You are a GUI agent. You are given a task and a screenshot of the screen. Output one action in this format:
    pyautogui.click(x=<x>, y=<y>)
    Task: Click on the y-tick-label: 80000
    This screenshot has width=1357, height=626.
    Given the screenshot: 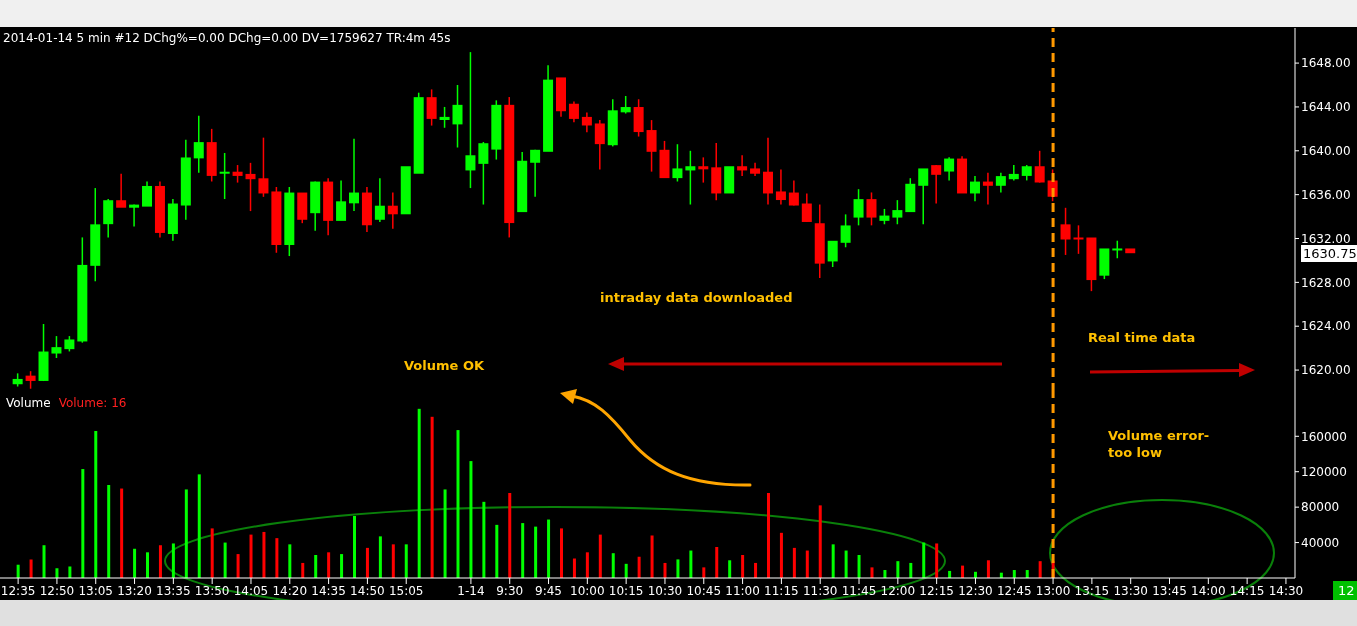 What is the action you would take?
    pyautogui.click(x=1320, y=507)
    